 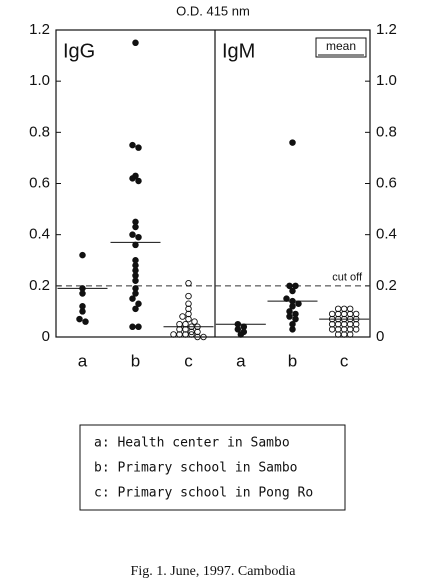 I want to click on key-entry: b: Primary school in Sambo, so click(x=196, y=468).